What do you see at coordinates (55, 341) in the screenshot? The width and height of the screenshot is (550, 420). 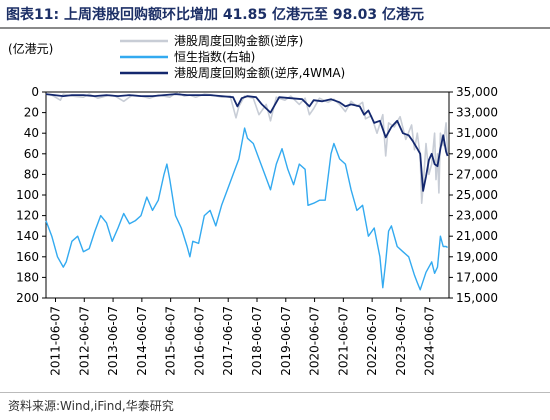 I see `x-tick-label: 2011-06-07` at bounding box center [55, 341].